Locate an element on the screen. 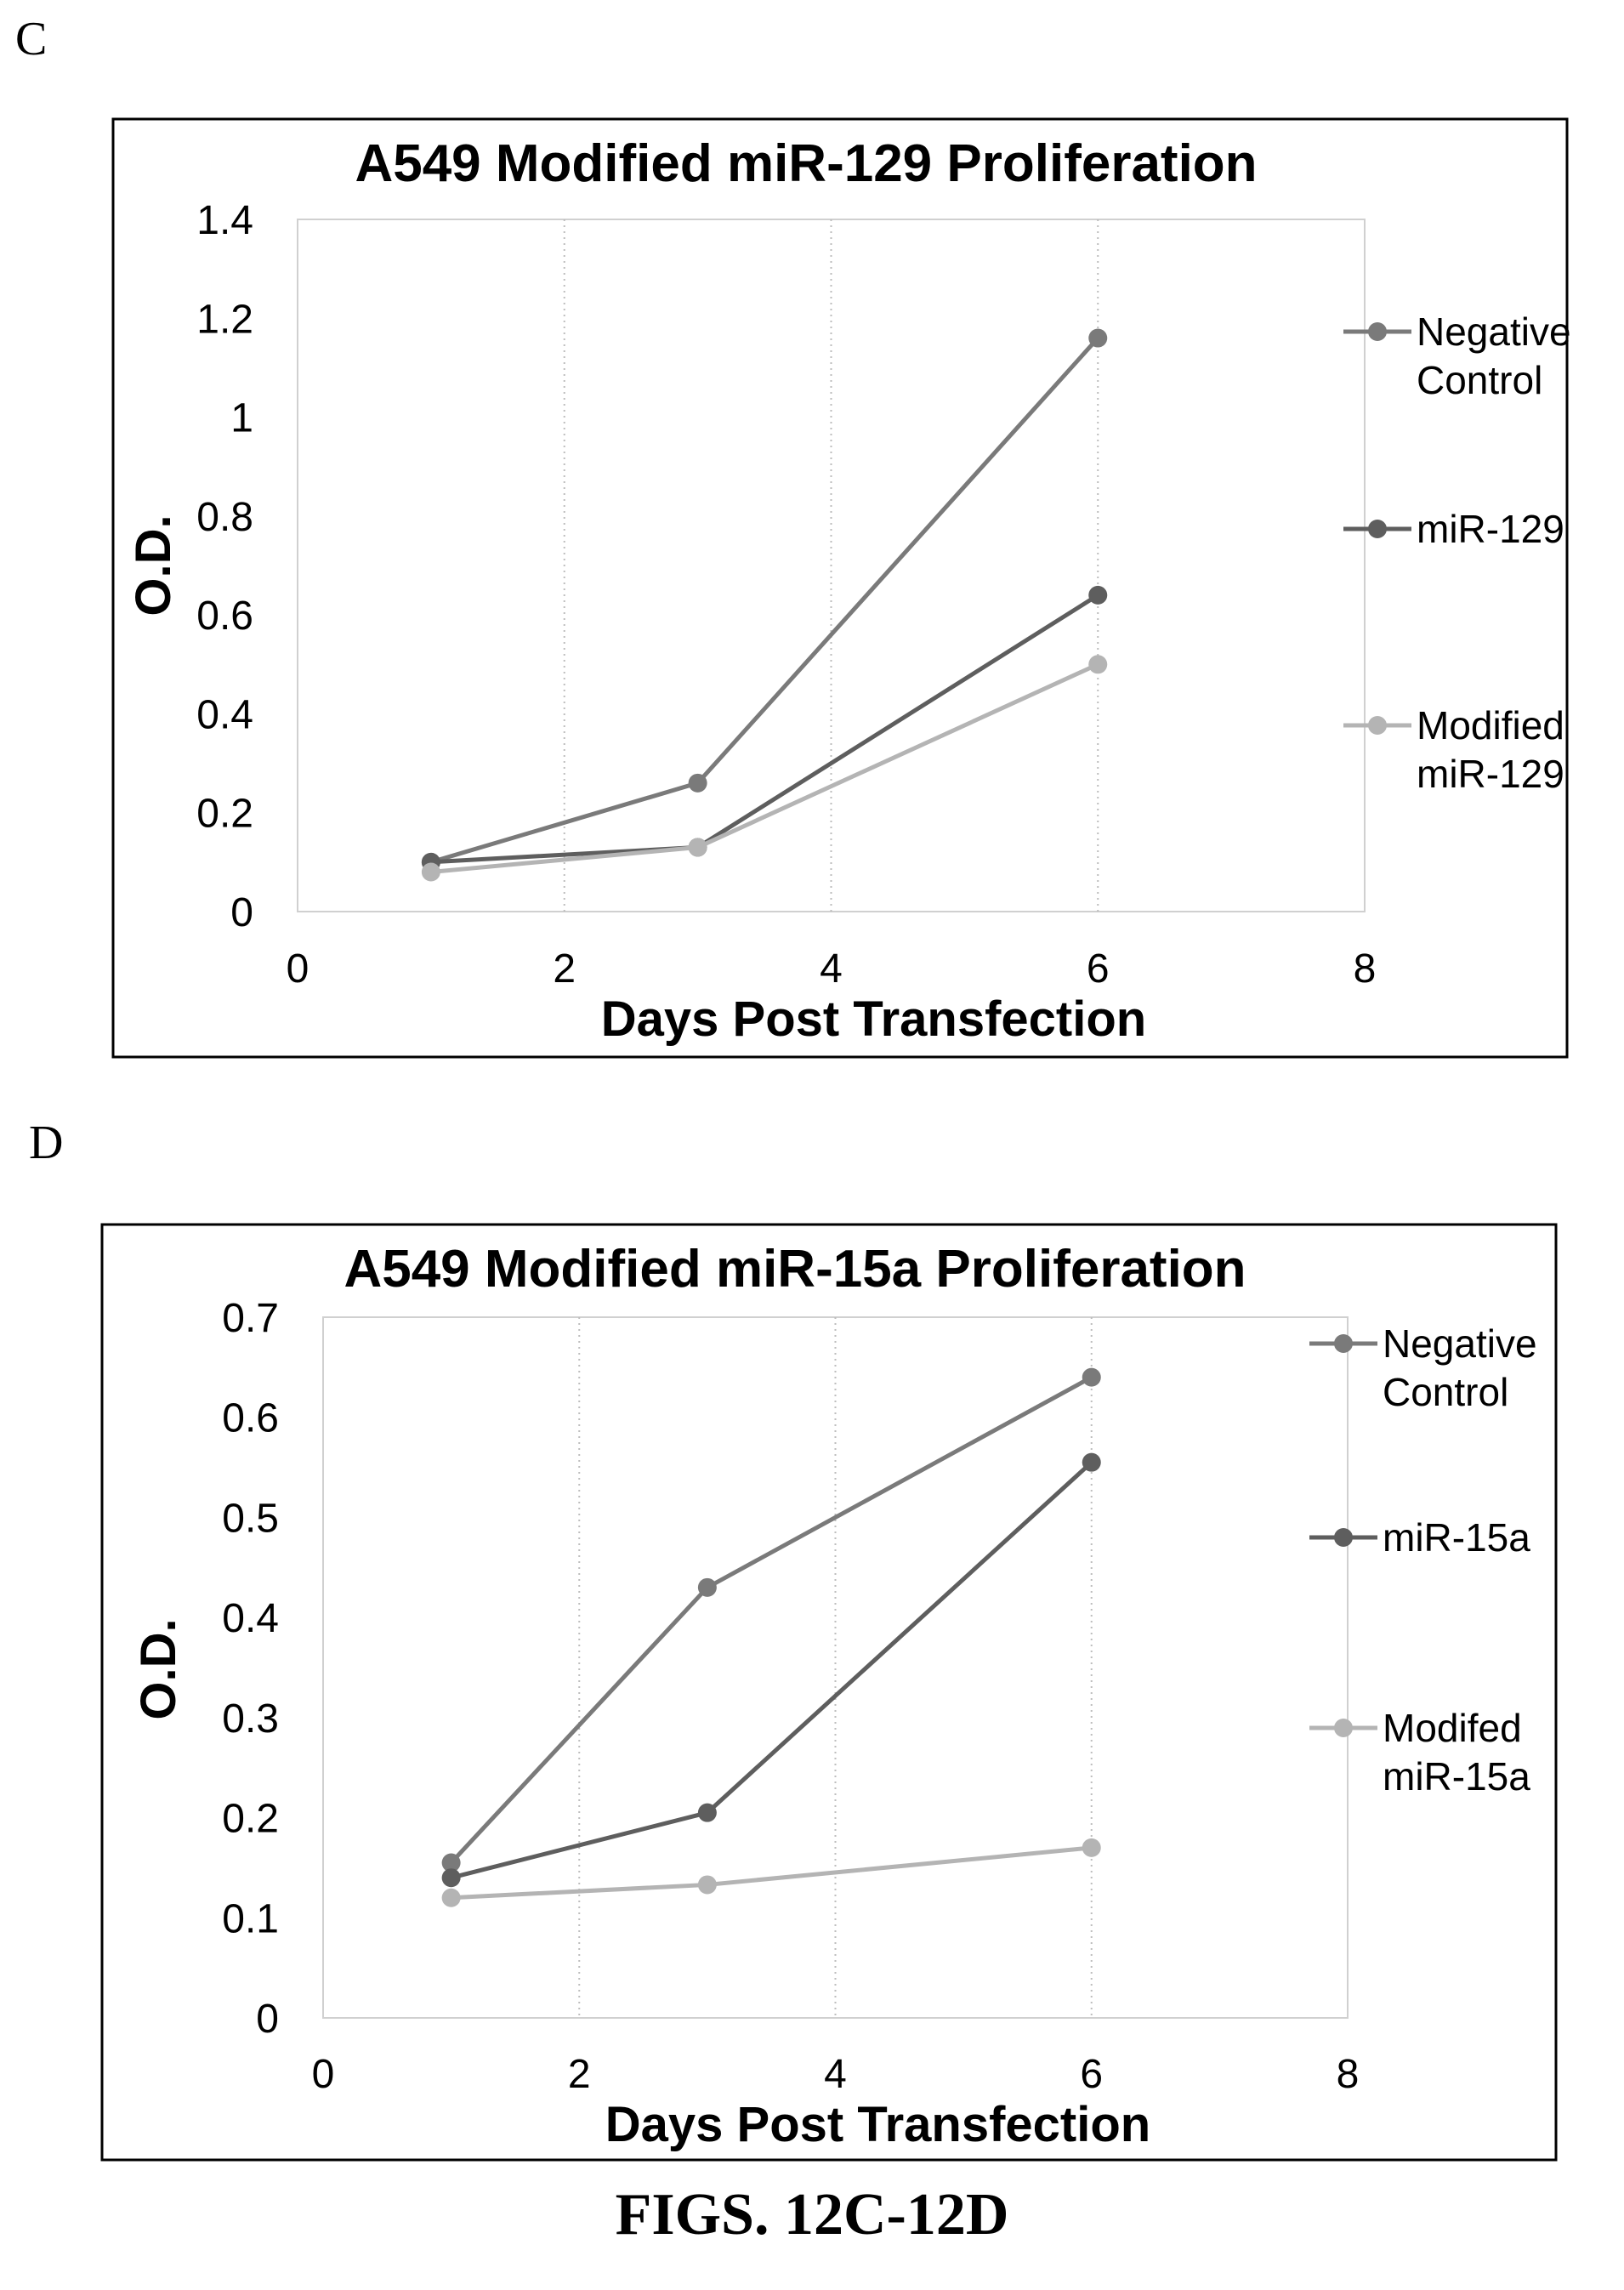  chart-c-y-tick-label: 0.2 is located at coordinates (225, 815).